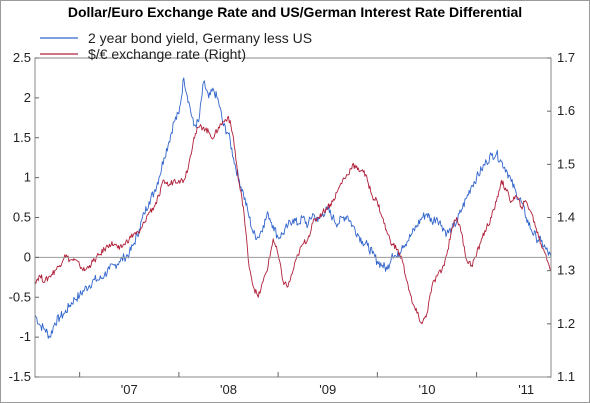 The image size is (590, 403). I want to click on x-axis-tick-label: '10, so click(426, 389).